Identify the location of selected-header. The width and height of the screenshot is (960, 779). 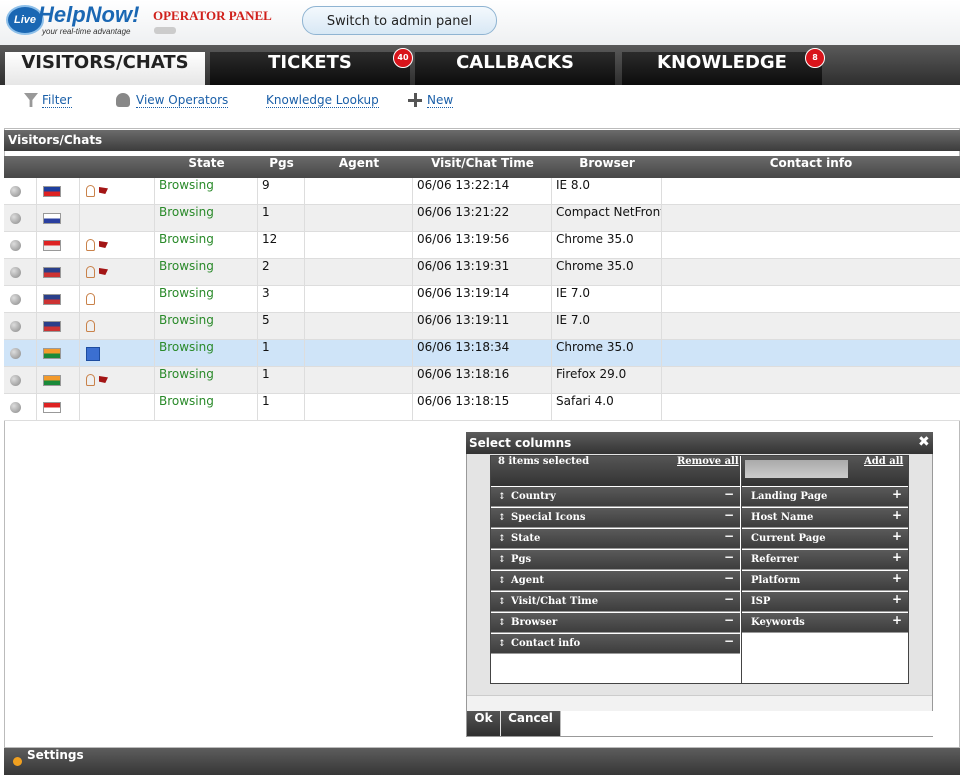
(615, 471).